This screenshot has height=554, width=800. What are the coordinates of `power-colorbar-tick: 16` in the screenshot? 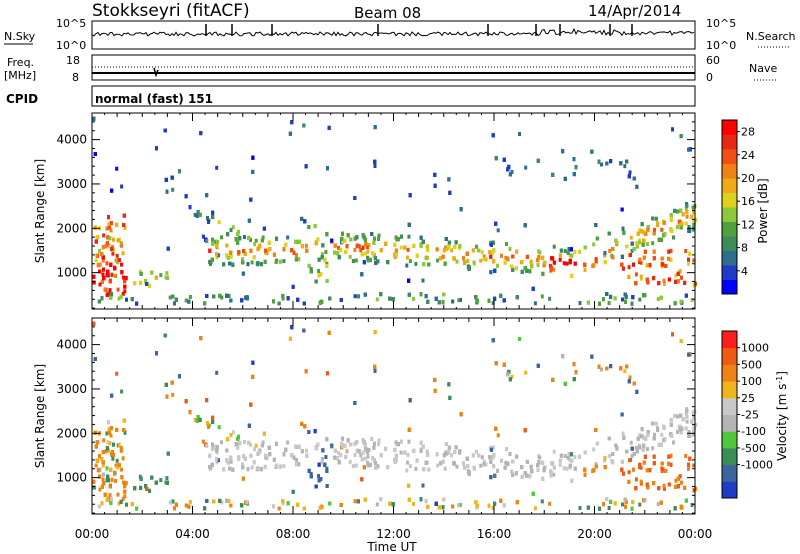 It's located at (748, 201).